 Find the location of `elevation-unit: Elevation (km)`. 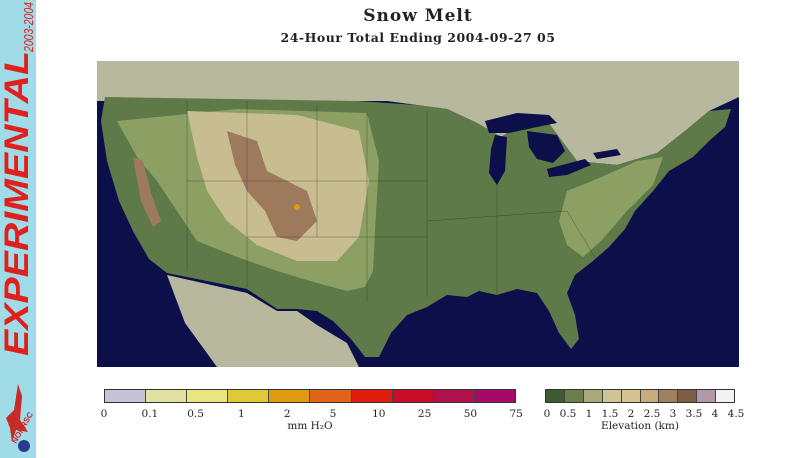

elevation-unit: Elevation (km) is located at coordinates (640, 426).